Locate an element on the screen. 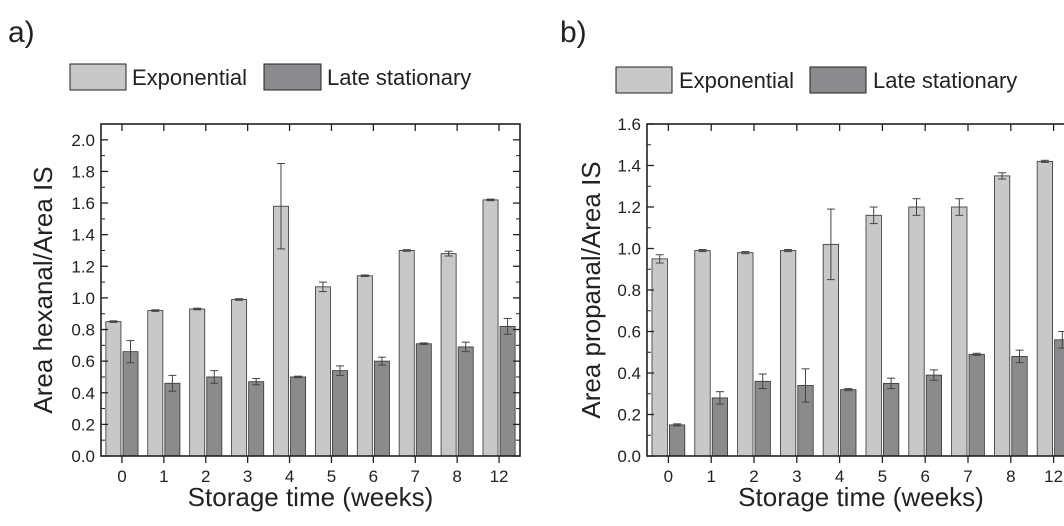  panel-b-x-tick-label-1: 1 is located at coordinates (710, 476).